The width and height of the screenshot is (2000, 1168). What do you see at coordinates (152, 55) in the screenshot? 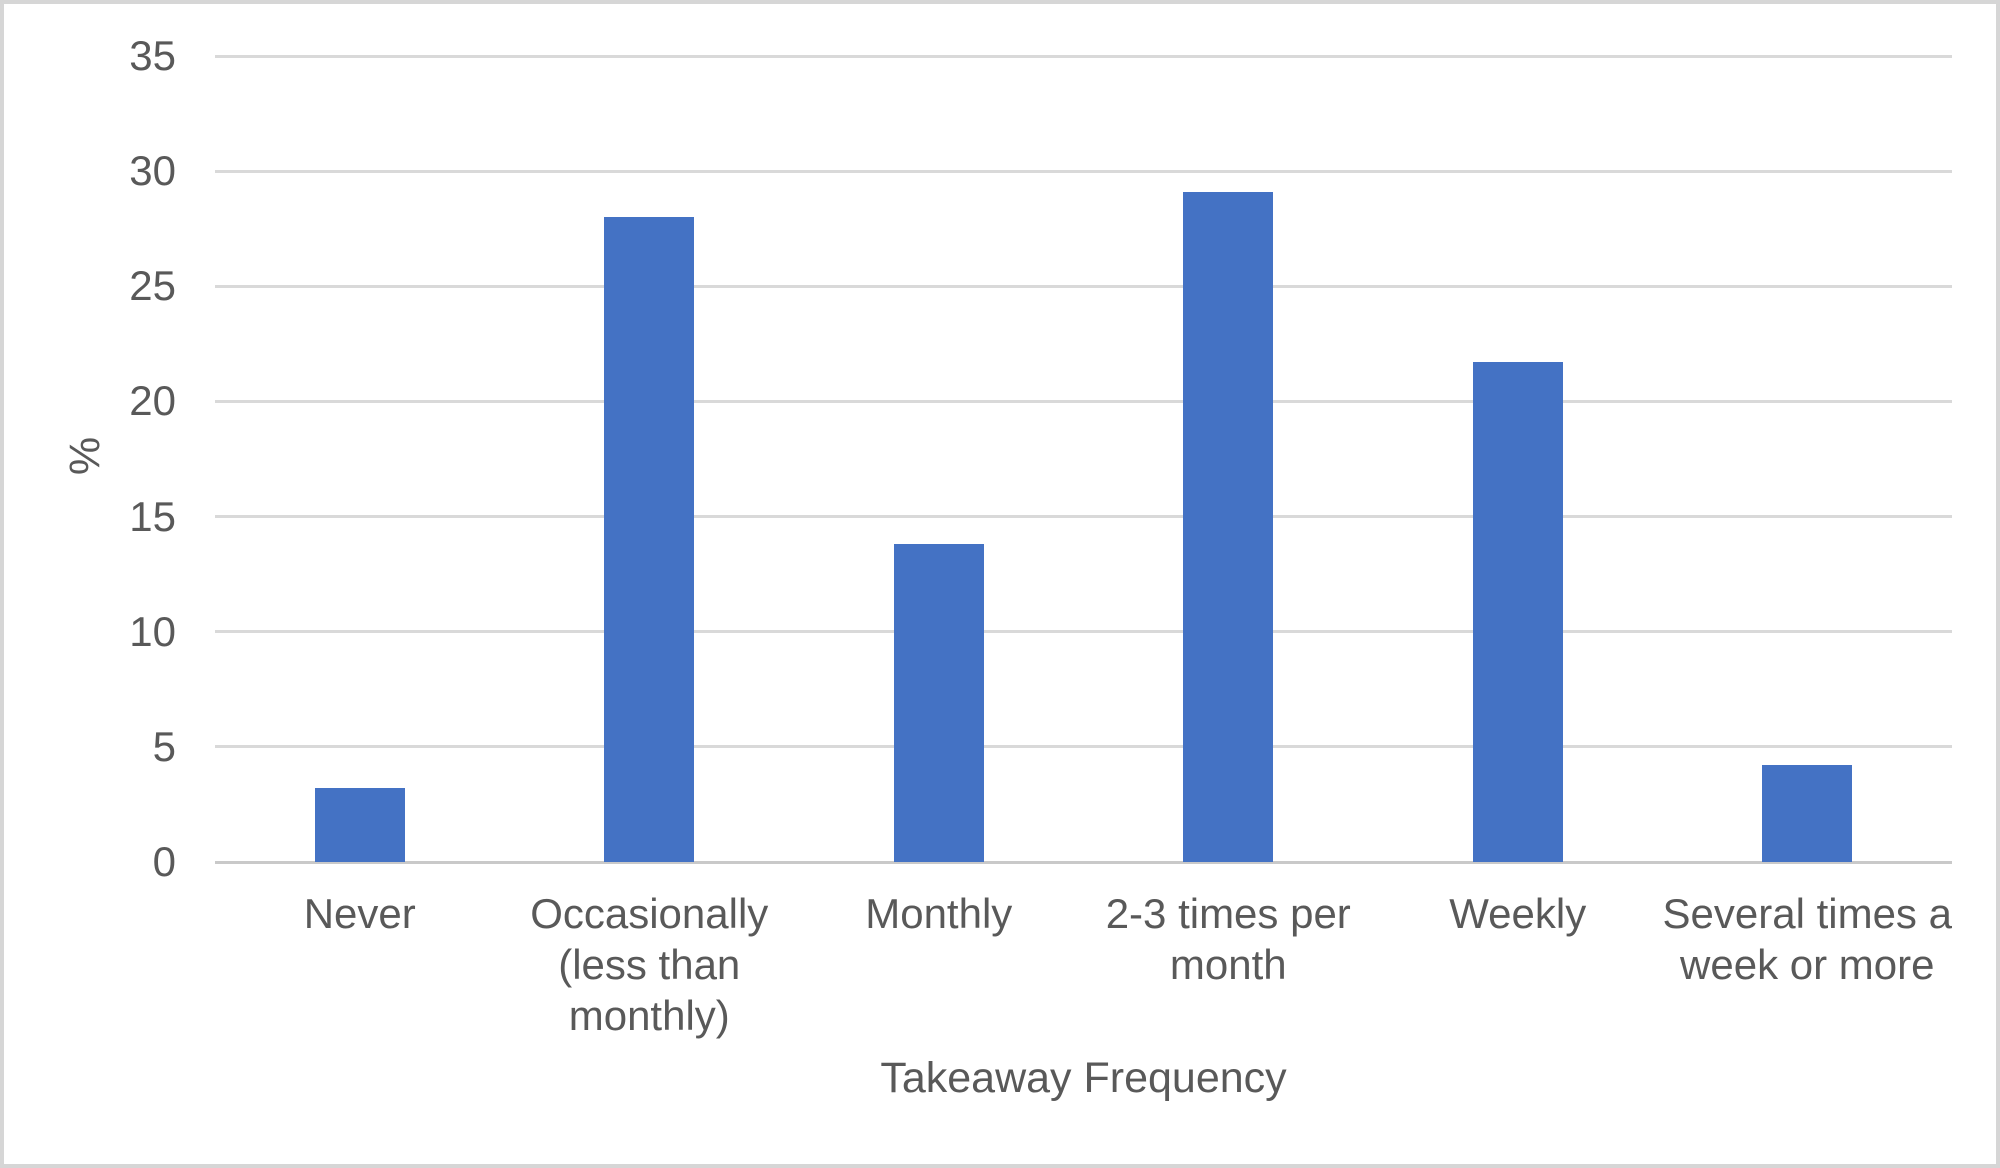
I see `y-tick-label: 35` at bounding box center [152, 55].